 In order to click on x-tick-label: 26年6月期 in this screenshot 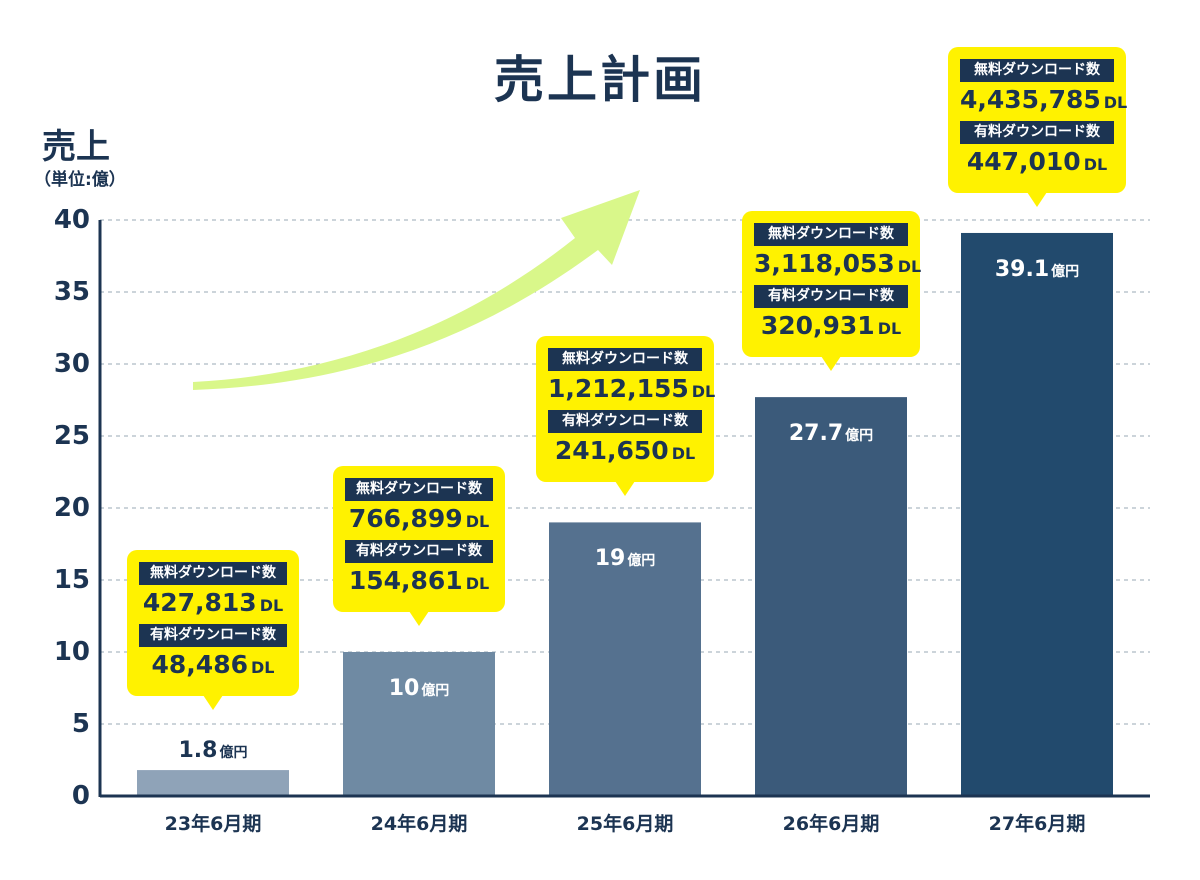, I will do `click(831, 824)`.